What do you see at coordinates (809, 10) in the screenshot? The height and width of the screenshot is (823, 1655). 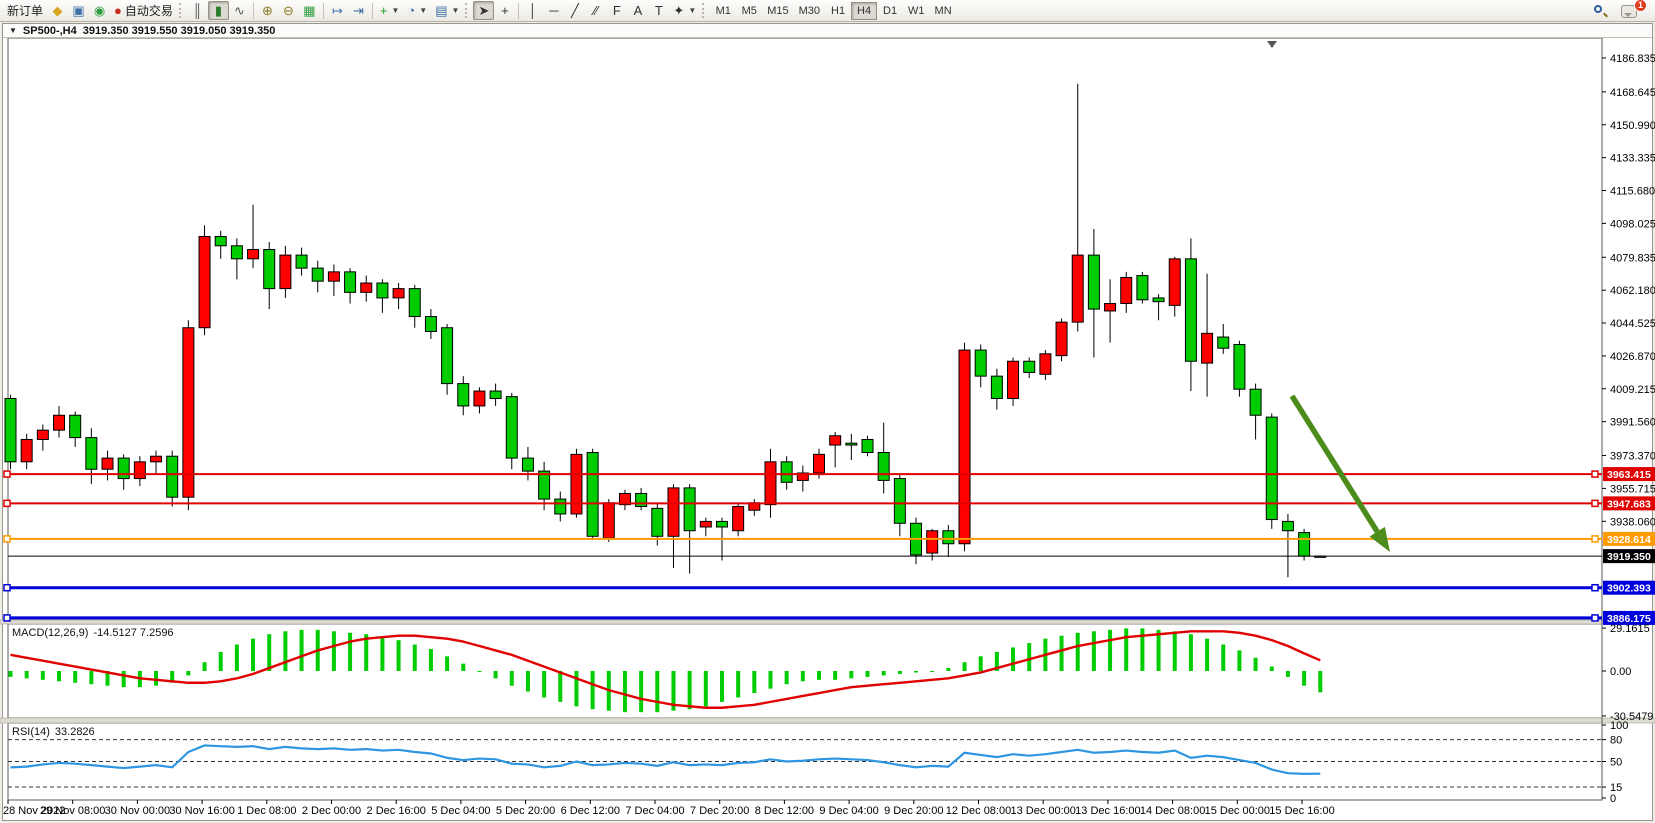 I see `timeframe-m30-button: M30` at bounding box center [809, 10].